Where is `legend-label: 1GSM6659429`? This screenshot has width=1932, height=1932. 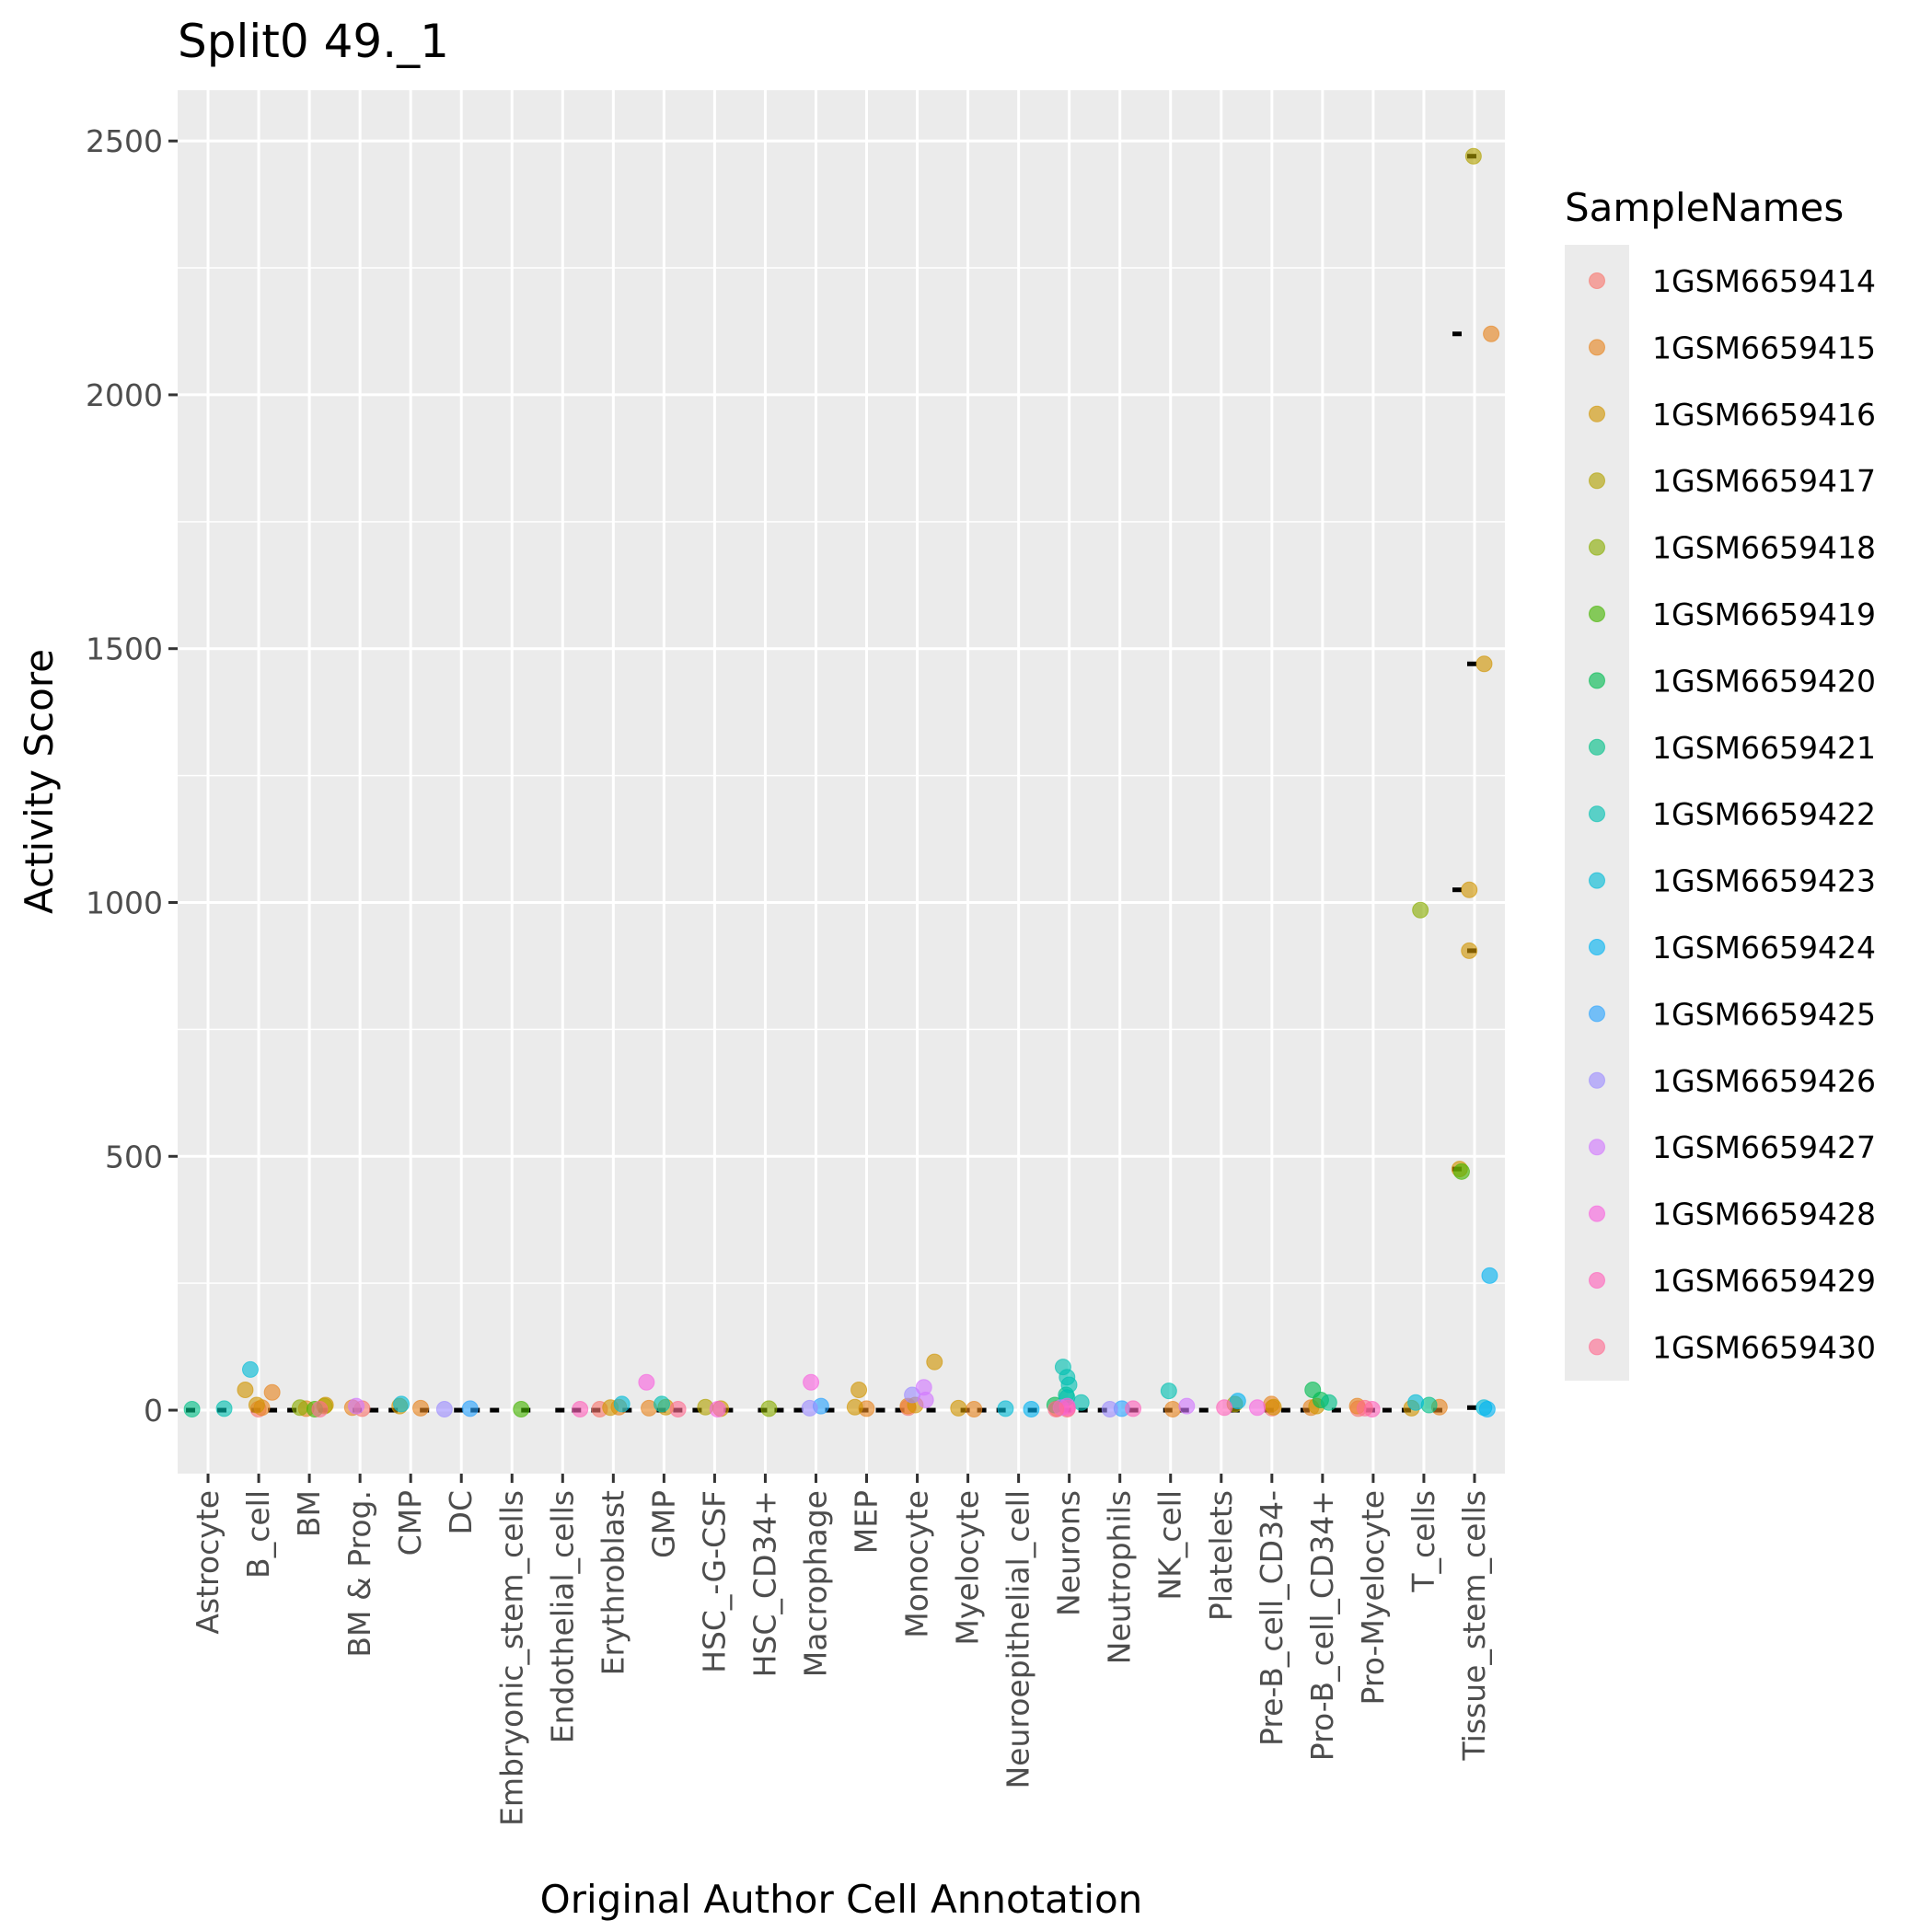 legend-label: 1GSM6659429 is located at coordinates (1764, 1281).